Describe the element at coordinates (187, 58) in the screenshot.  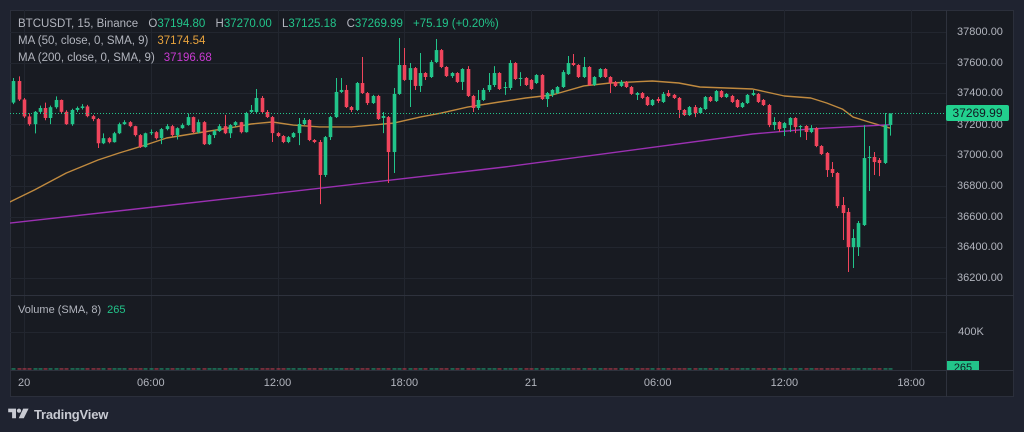
I see `ma200-value: 37196.68` at that location.